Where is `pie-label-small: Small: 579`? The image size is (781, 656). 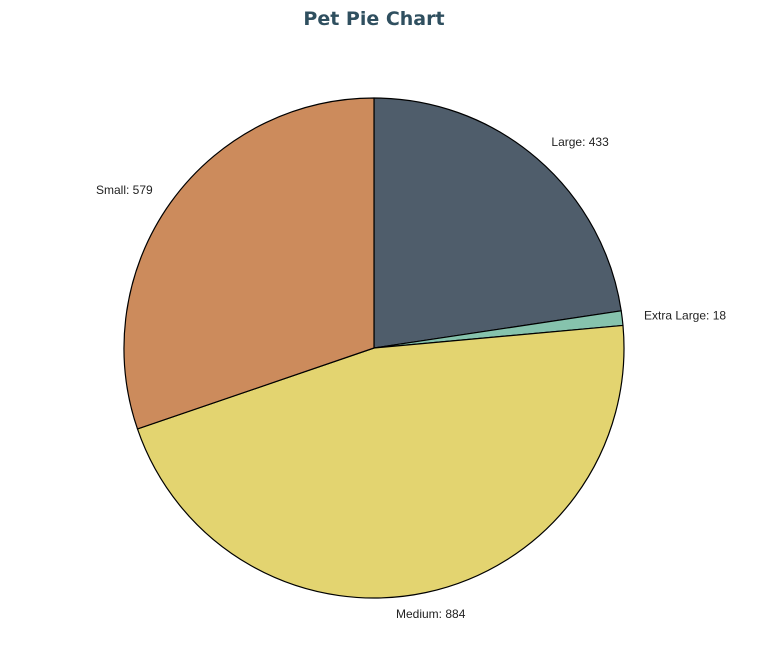
pie-label-small: Small: 579 is located at coordinates (124, 190).